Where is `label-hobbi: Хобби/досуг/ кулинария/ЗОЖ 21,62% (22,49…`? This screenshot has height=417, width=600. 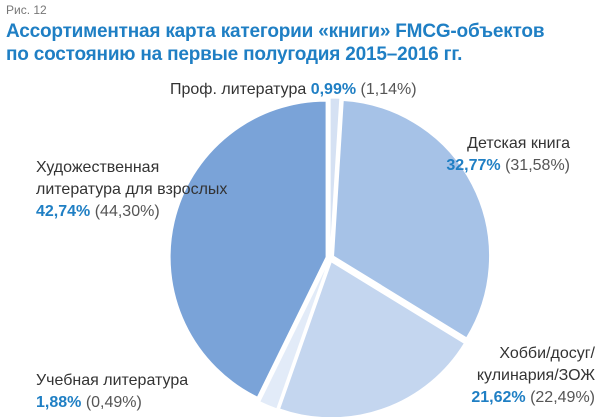 label-hobbi: Хобби/досуг/ кулинария/ЗОЖ 21,62% (22,49… is located at coordinates (510, 376).